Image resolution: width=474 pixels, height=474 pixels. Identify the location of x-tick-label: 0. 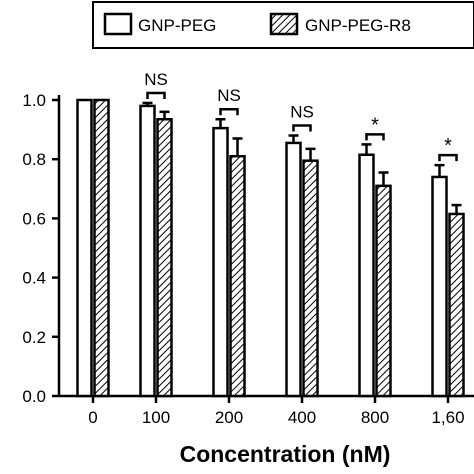
(92, 417).